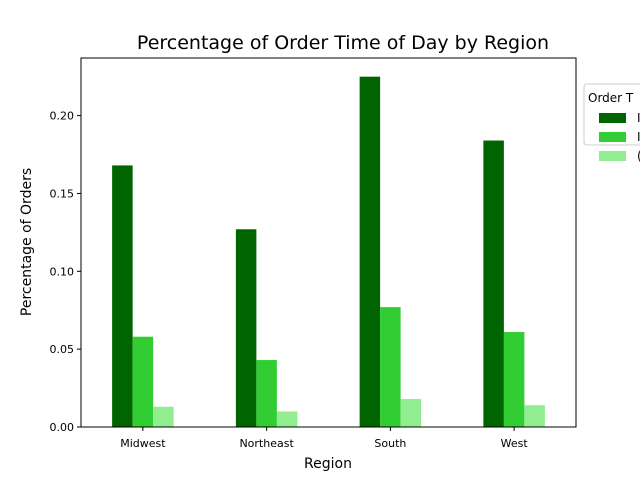 Image resolution: width=640 pixels, height=480 pixels. I want to click on x-axis-label: Region, so click(328, 464).